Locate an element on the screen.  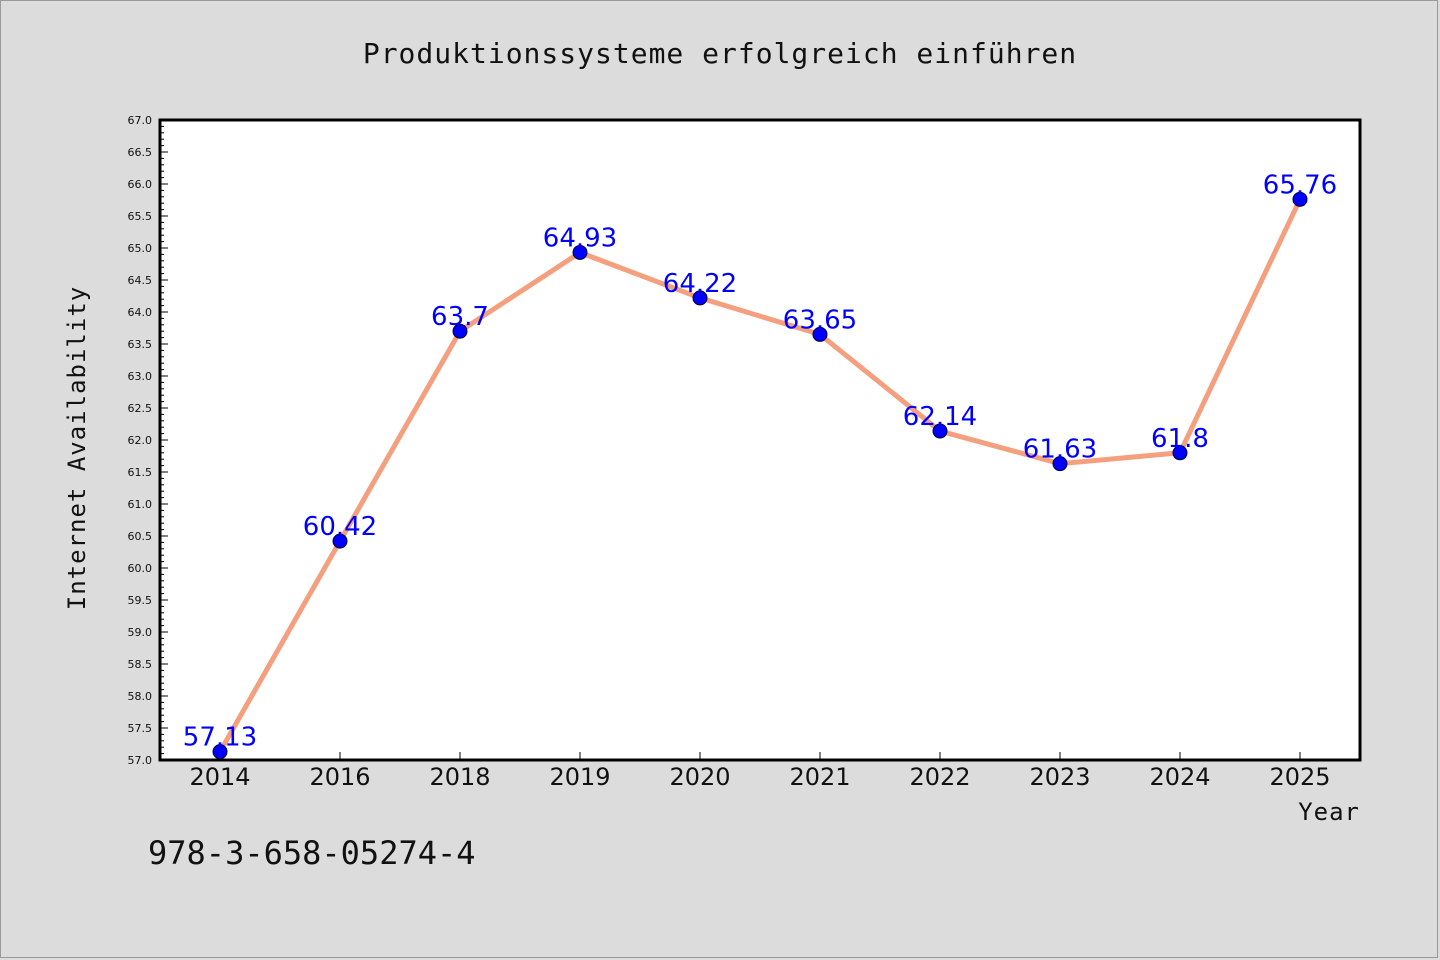
data-label: 61.63 is located at coordinates (1060, 450).